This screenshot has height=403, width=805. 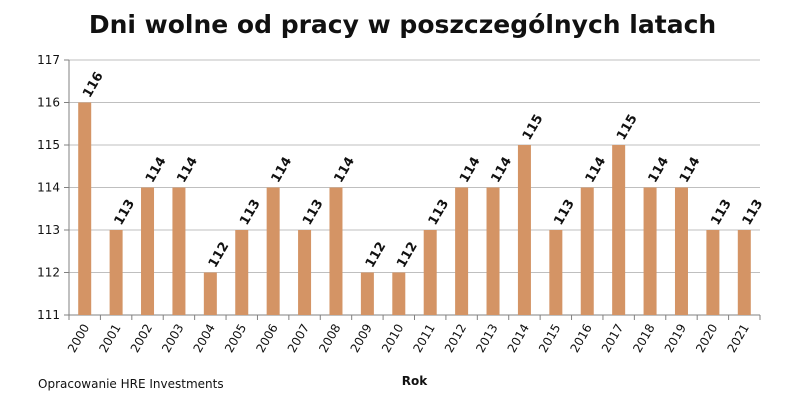 What do you see at coordinates (580, 338) in the screenshot?
I see `x-tick-label-2016: 2016` at bounding box center [580, 338].